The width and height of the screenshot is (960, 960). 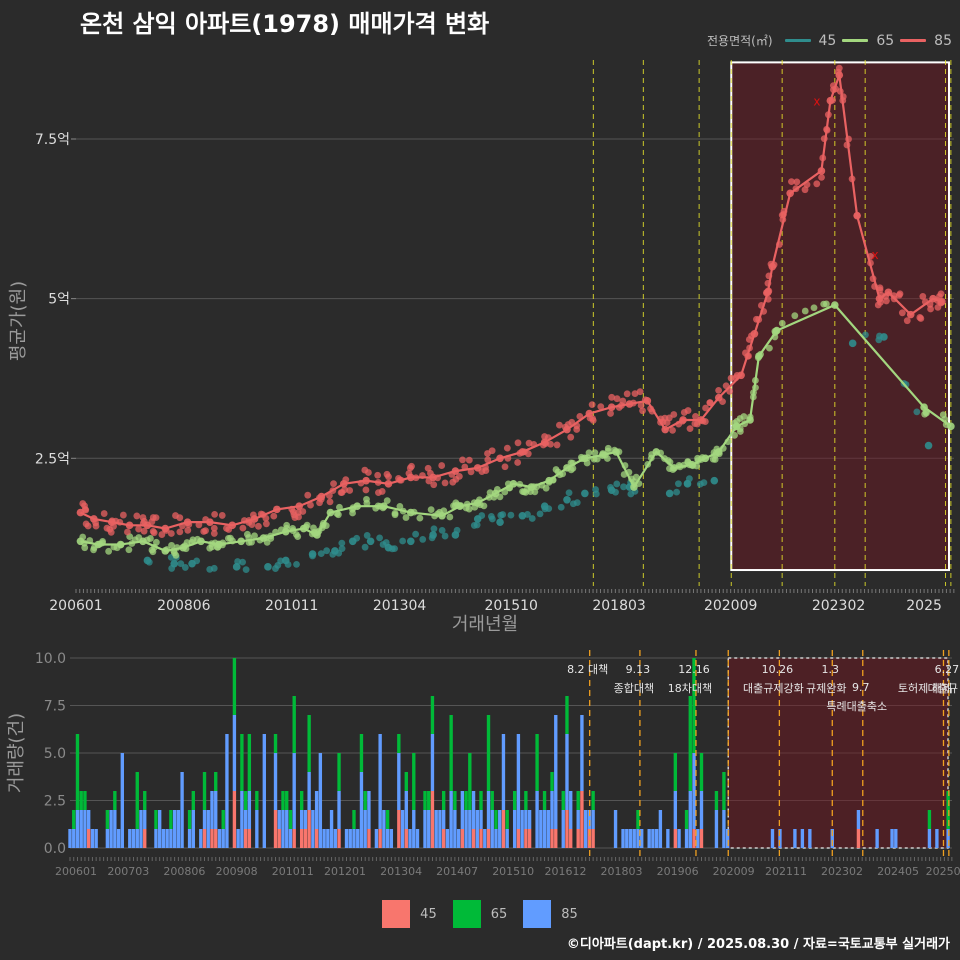 What do you see at coordinates (409, 914) in the screenshot?
I see `bar-legend-item-45: 45` at bounding box center [409, 914].